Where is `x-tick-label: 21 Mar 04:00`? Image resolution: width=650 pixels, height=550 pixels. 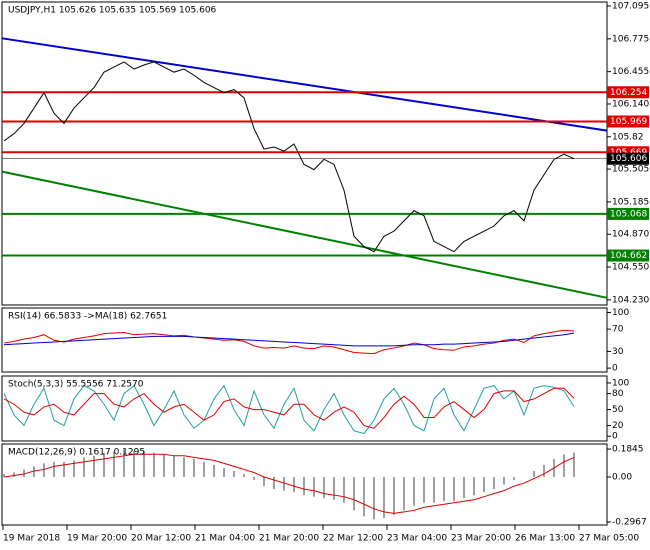
x-tick-label: 21 Mar 04:00 is located at coordinates (225, 539).